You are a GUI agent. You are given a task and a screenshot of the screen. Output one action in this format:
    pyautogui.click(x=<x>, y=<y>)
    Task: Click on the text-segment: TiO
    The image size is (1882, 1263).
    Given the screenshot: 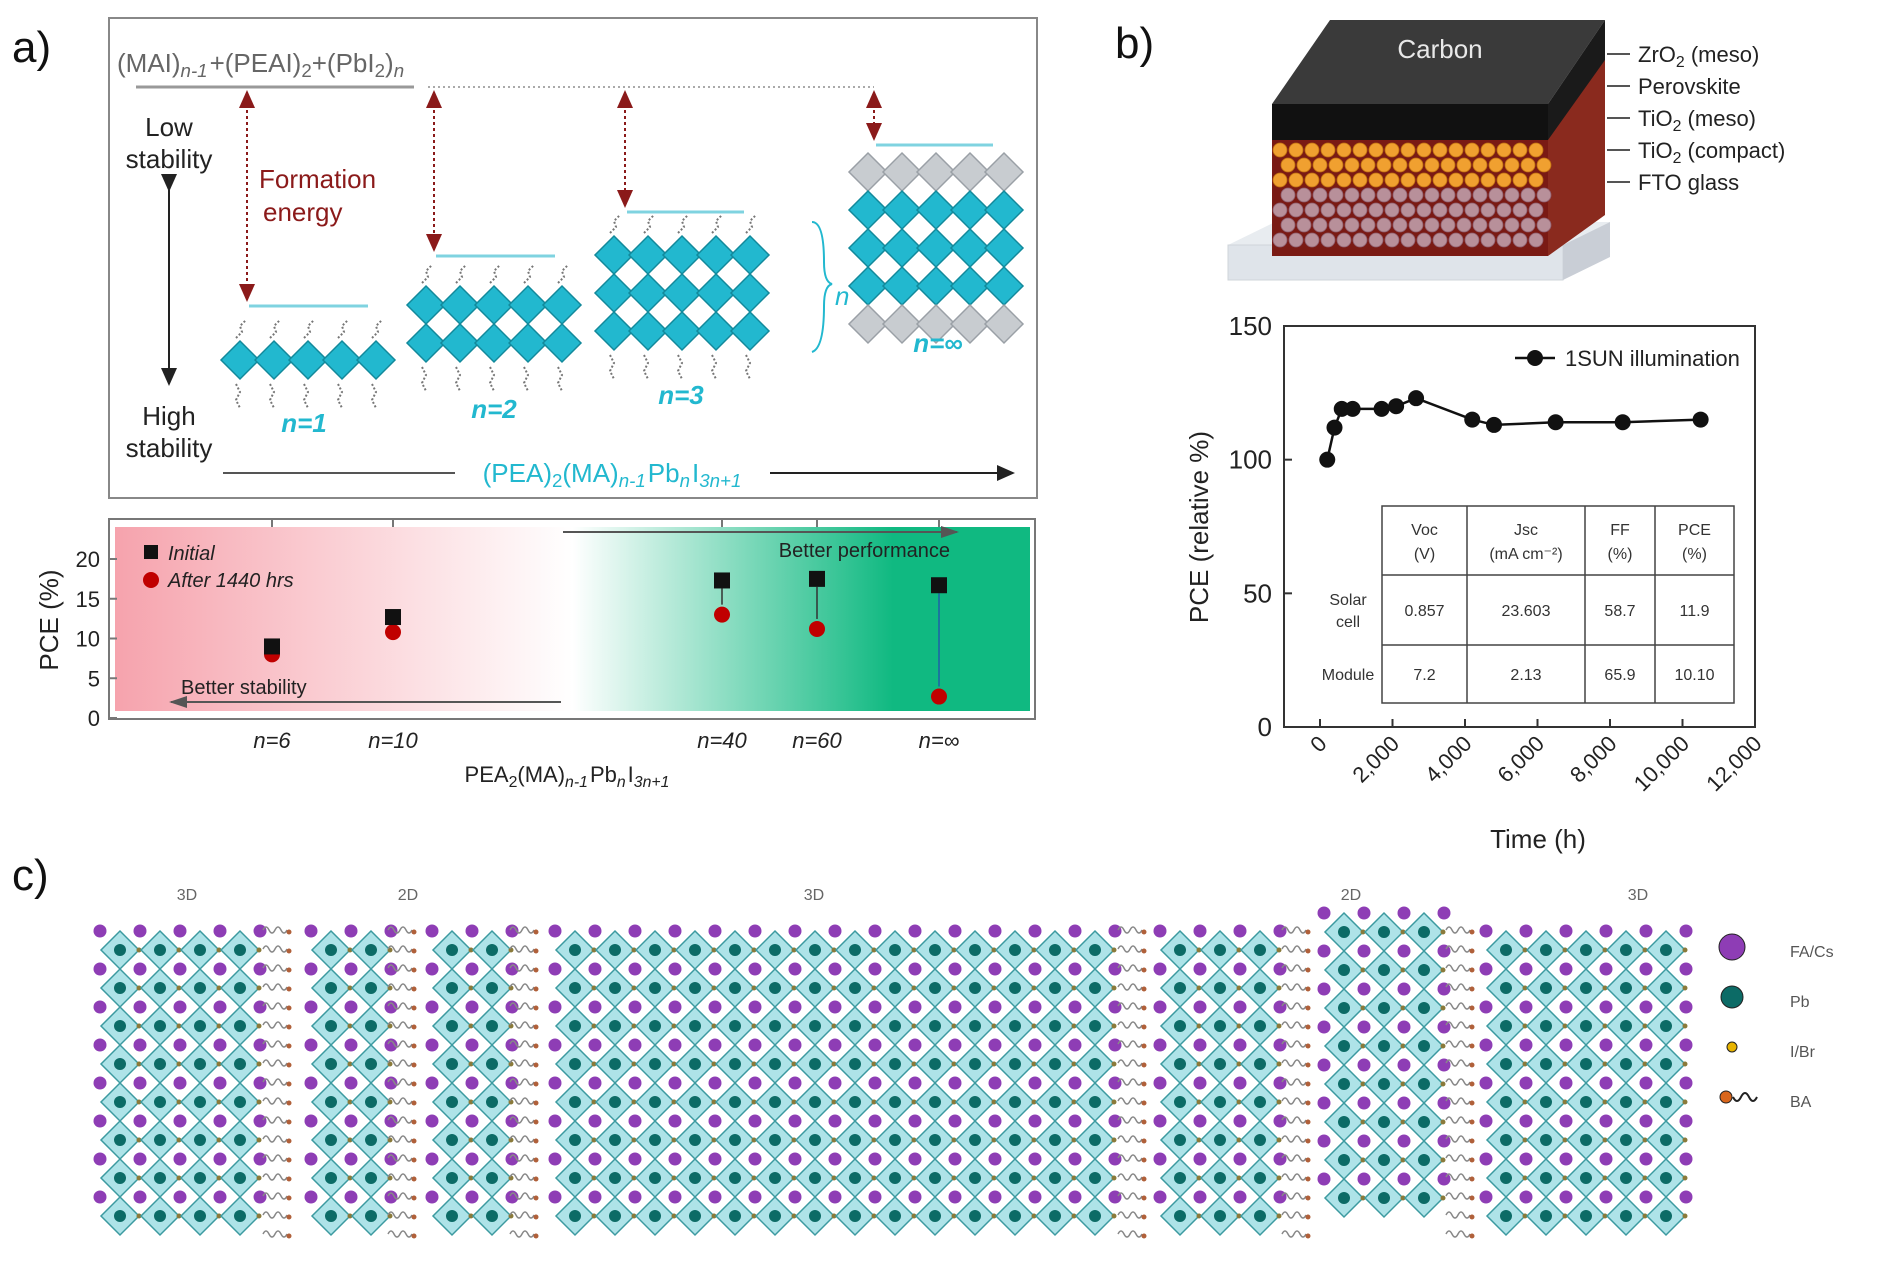 What is the action you would take?
    pyautogui.click(x=1655, y=118)
    